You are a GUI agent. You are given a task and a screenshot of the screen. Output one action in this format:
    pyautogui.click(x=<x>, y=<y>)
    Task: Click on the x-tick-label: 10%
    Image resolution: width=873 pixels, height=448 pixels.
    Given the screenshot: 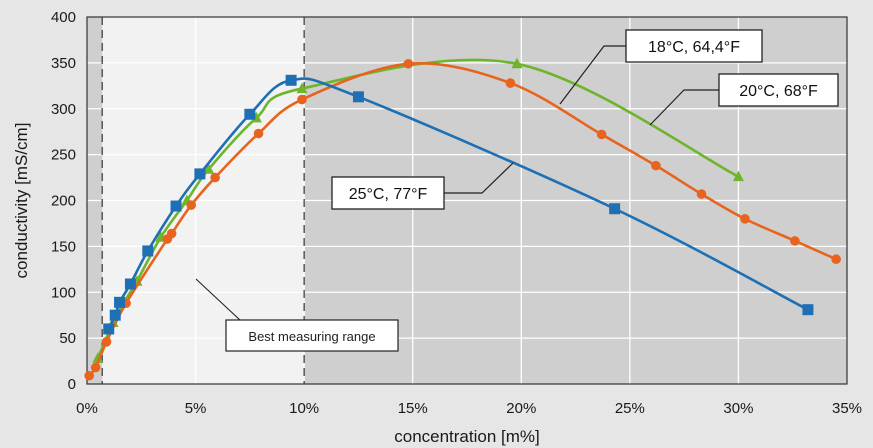 What is the action you would take?
    pyautogui.click(x=304, y=408)
    